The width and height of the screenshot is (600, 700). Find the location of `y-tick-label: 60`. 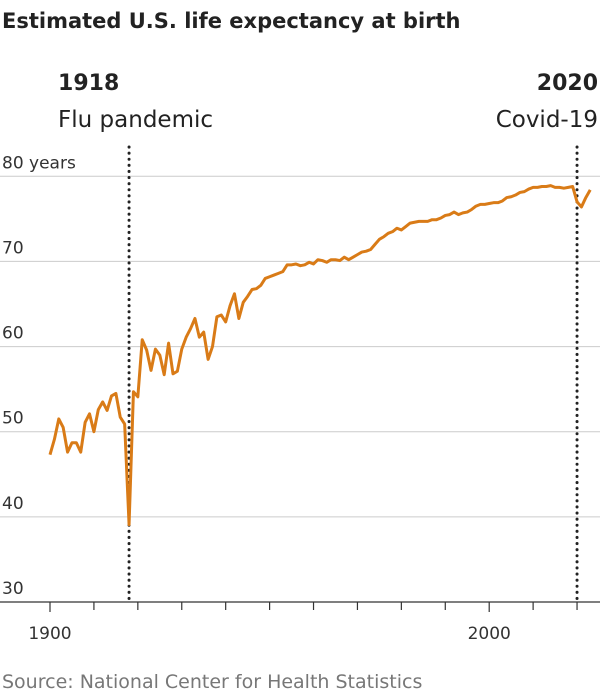

y-tick-label: 60 is located at coordinates (13, 334).